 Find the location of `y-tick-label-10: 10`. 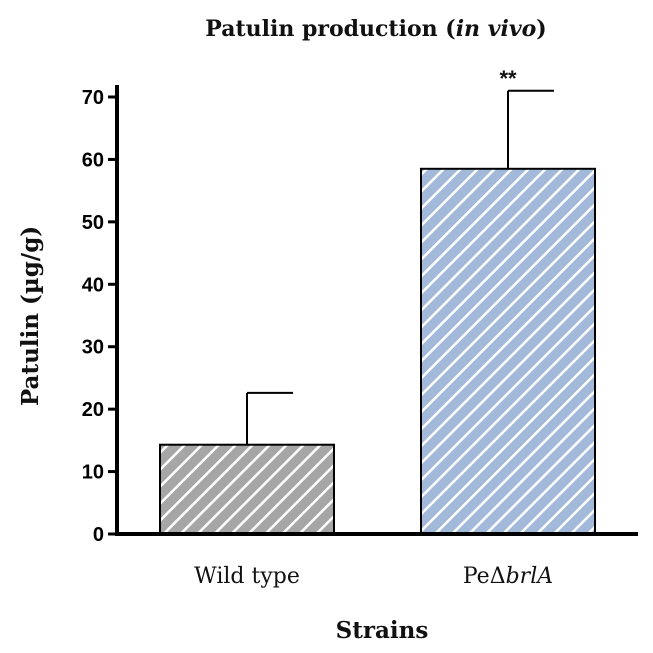

y-tick-label-10: 10 is located at coordinates (93, 473).